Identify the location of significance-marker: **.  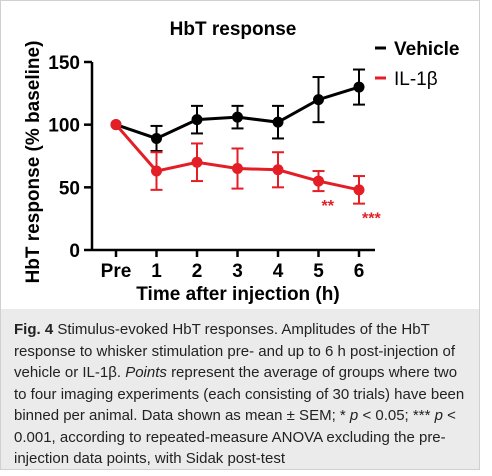
(328, 206).